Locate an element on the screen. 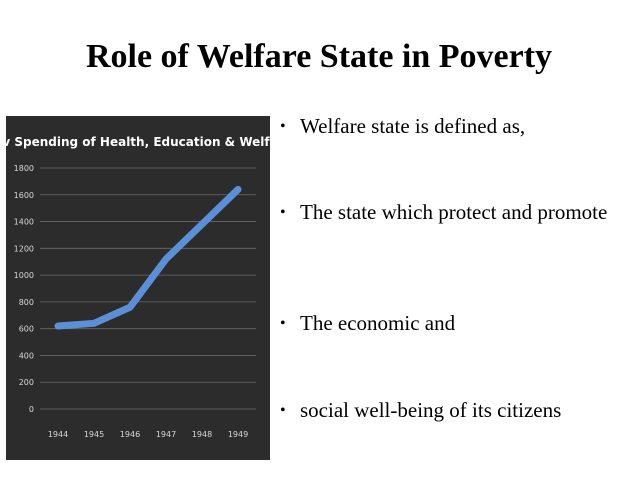  bullet-item: • Welfare state is defined as, is located at coordinates (400, 126).